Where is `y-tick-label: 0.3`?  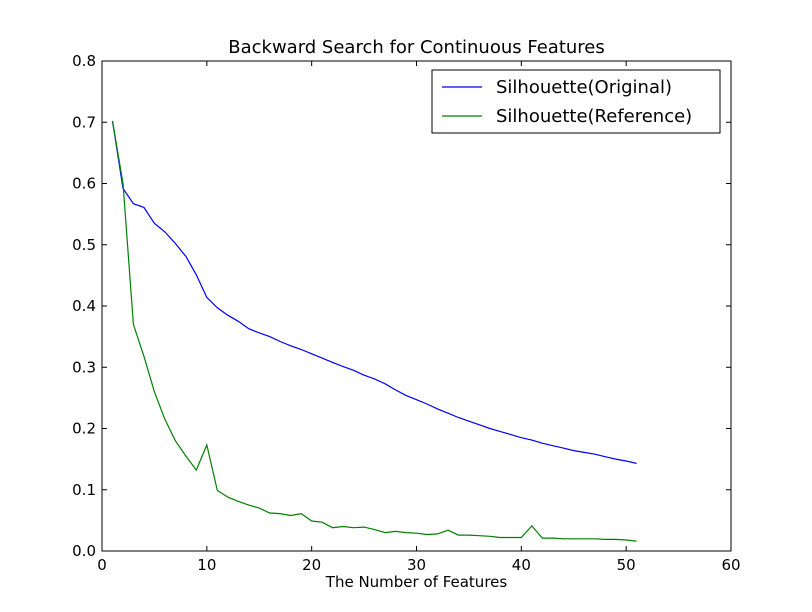 y-tick-label: 0.3 is located at coordinates (84, 367).